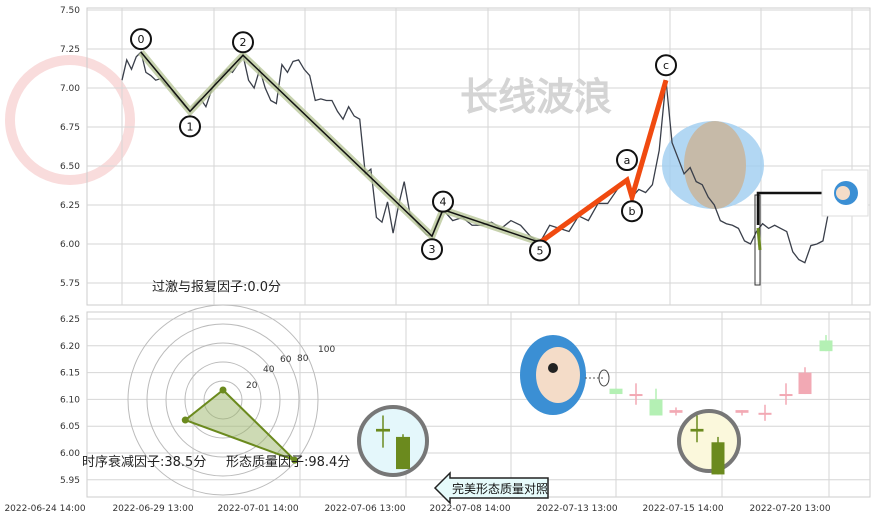 Image resolution: width=875 pixels, height=520 pixels. What do you see at coordinates (565, 375) in the screenshot?
I see `mascot` at bounding box center [565, 375].